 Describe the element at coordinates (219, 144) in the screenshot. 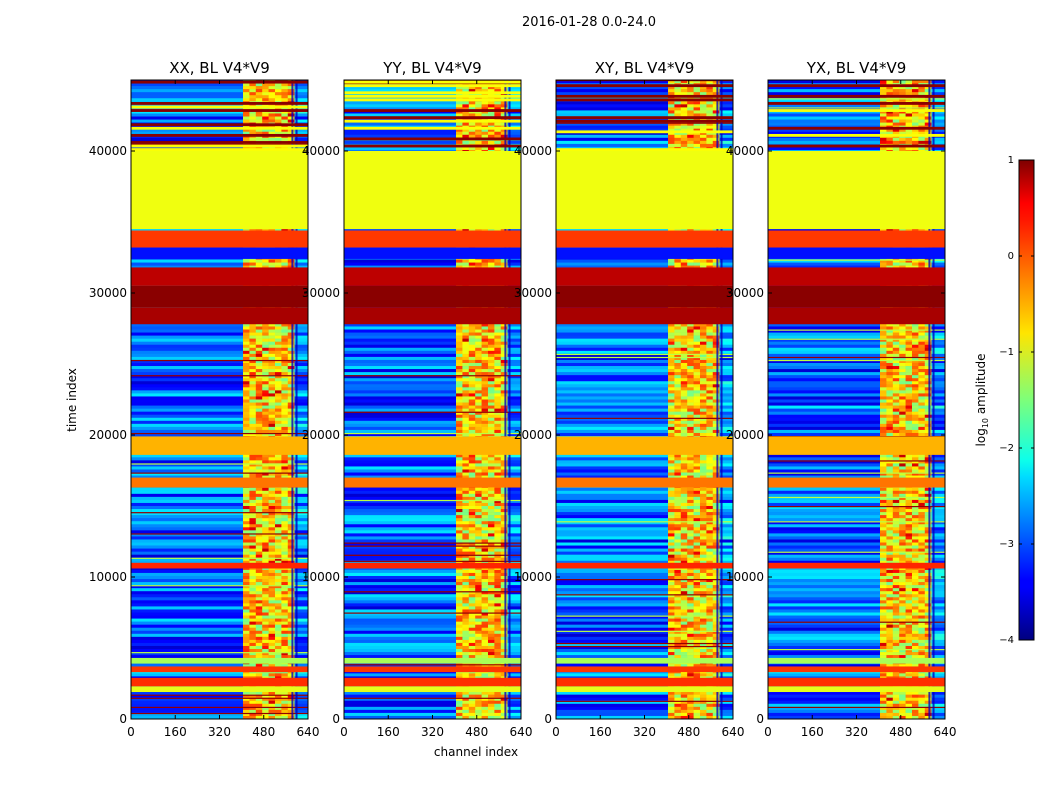

I see `heatmap-line` at that location.